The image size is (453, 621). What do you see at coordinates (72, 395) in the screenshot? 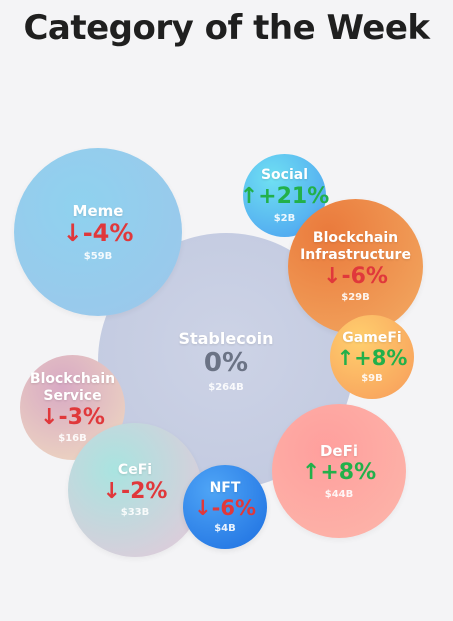
I see `bubble-name-line2: Service` at bounding box center [72, 395].